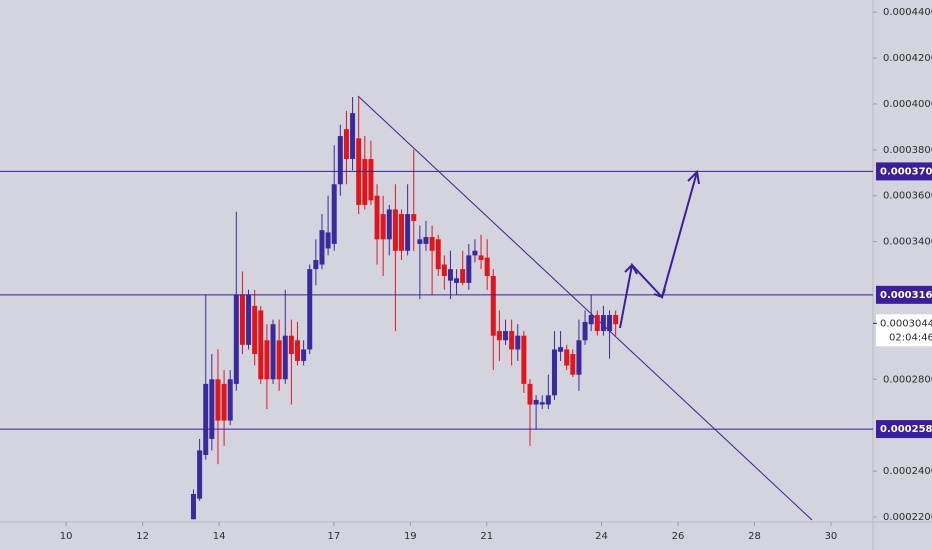  Describe the element at coordinates (907, 379) in the screenshot. I see `y-tick-label: 0.0002800` at that location.